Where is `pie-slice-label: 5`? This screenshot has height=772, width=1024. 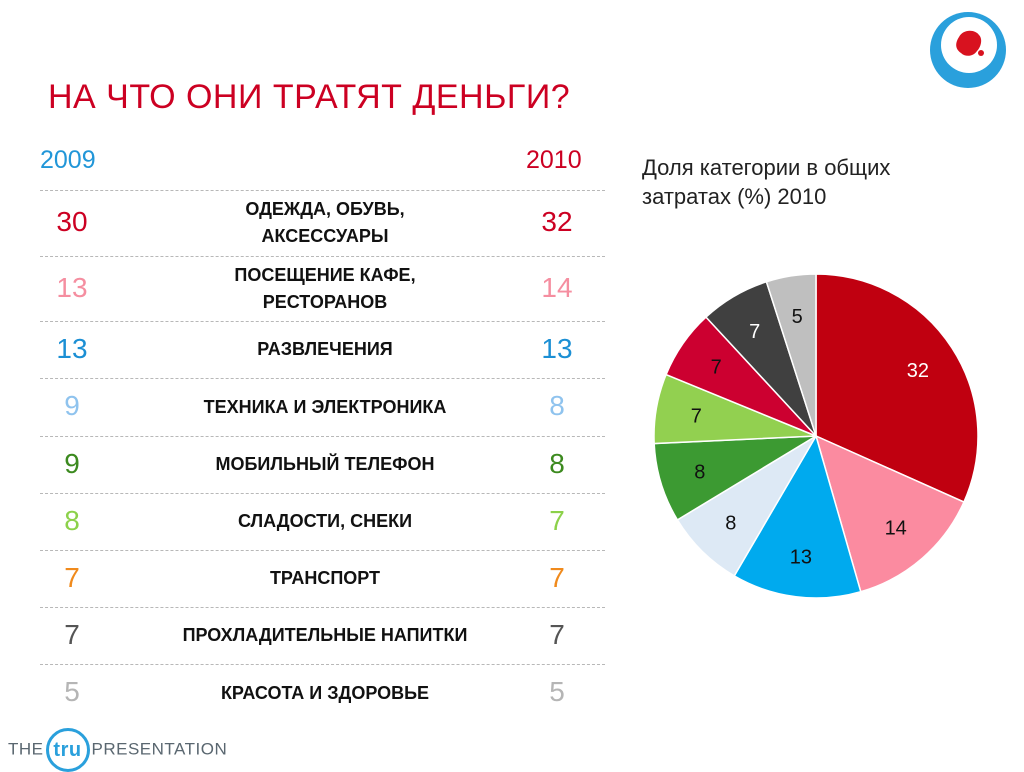
pie-slice-label: 5 is located at coordinates (797, 317).